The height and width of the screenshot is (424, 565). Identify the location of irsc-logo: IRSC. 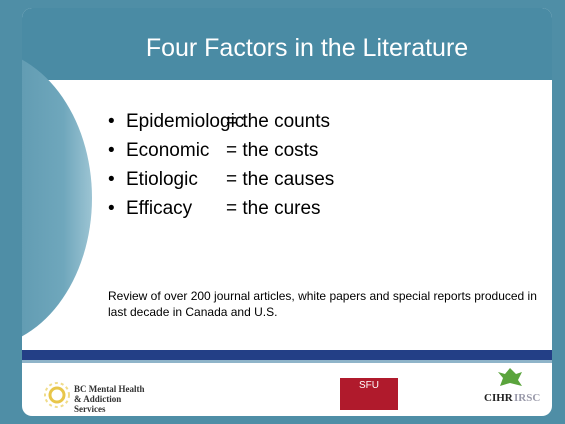
(527, 398).